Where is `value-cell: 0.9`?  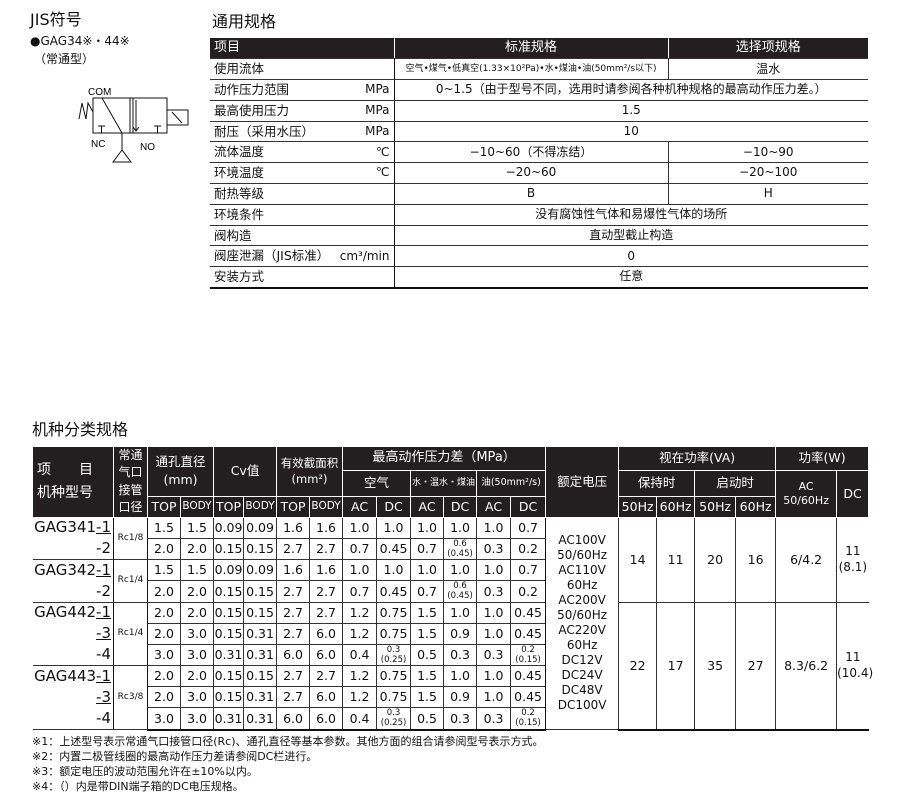
value-cell: 0.9 is located at coordinates (460, 634).